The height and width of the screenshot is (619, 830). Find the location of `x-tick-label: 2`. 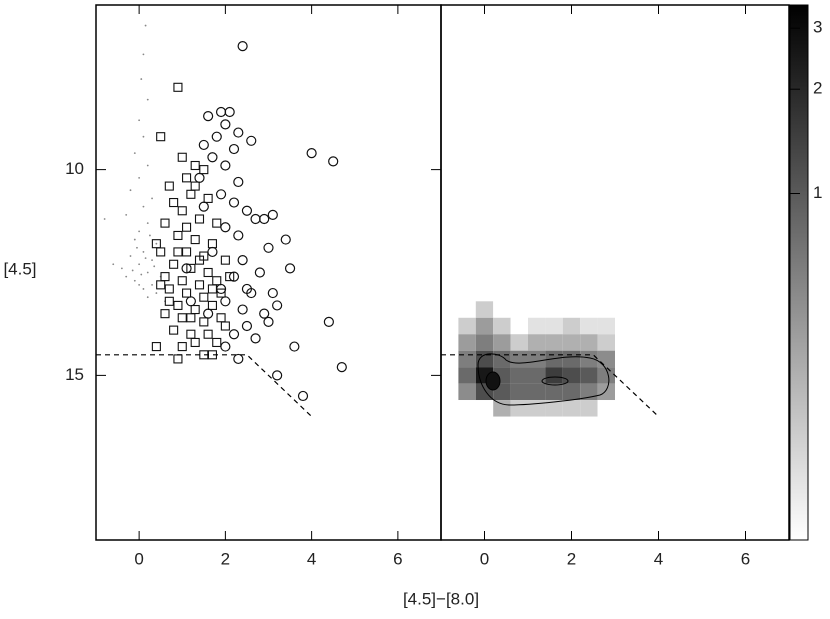

x-tick-label: 2 is located at coordinates (571, 558).